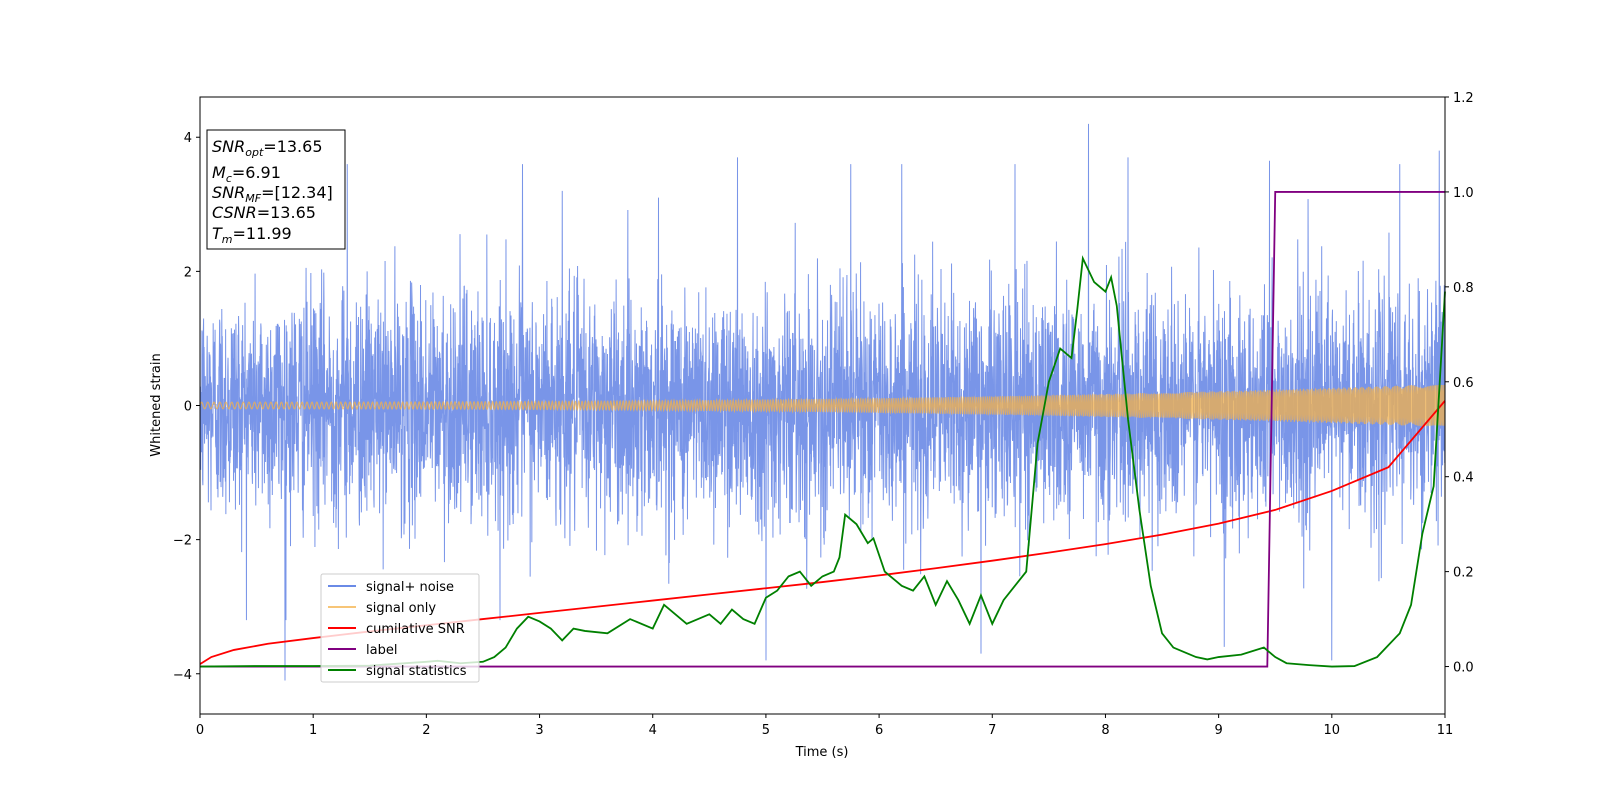  I want to click on legend-label: signal statistics, so click(416, 671).